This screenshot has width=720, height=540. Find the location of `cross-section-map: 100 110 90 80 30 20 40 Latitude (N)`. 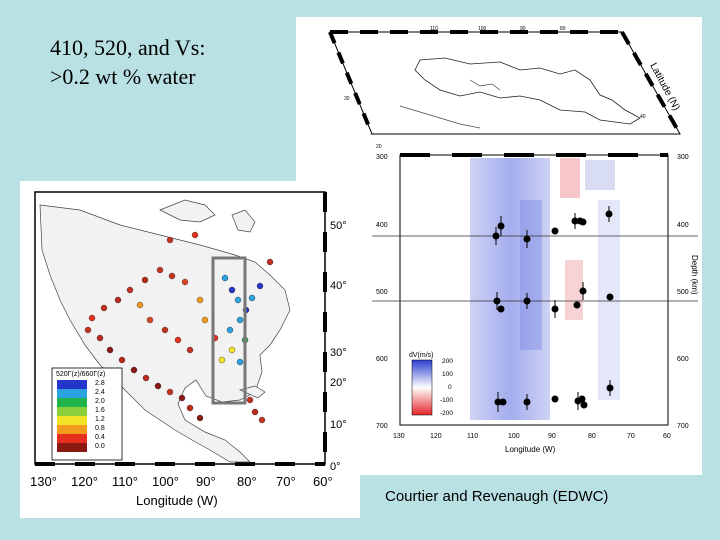

cross-section-map: 100 110 90 80 30 20 40 Latitude (N) is located at coordinates (505, 88).